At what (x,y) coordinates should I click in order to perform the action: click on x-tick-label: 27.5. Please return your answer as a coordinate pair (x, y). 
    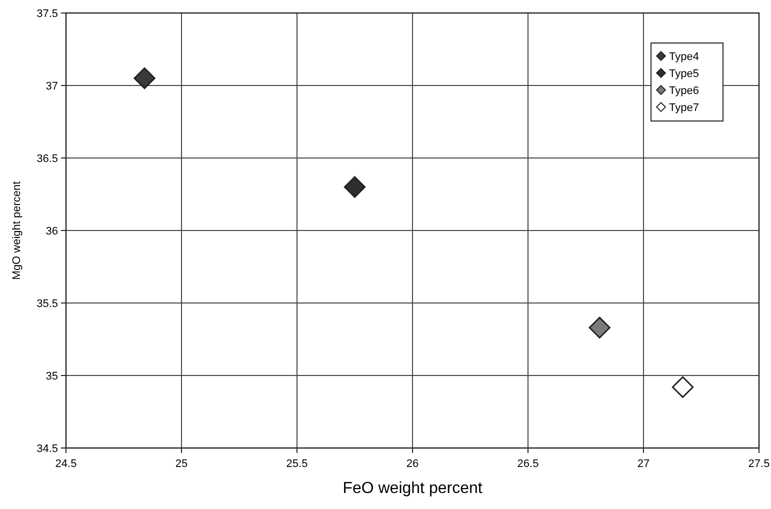
    Looking at the image, I should click on (759, 464).